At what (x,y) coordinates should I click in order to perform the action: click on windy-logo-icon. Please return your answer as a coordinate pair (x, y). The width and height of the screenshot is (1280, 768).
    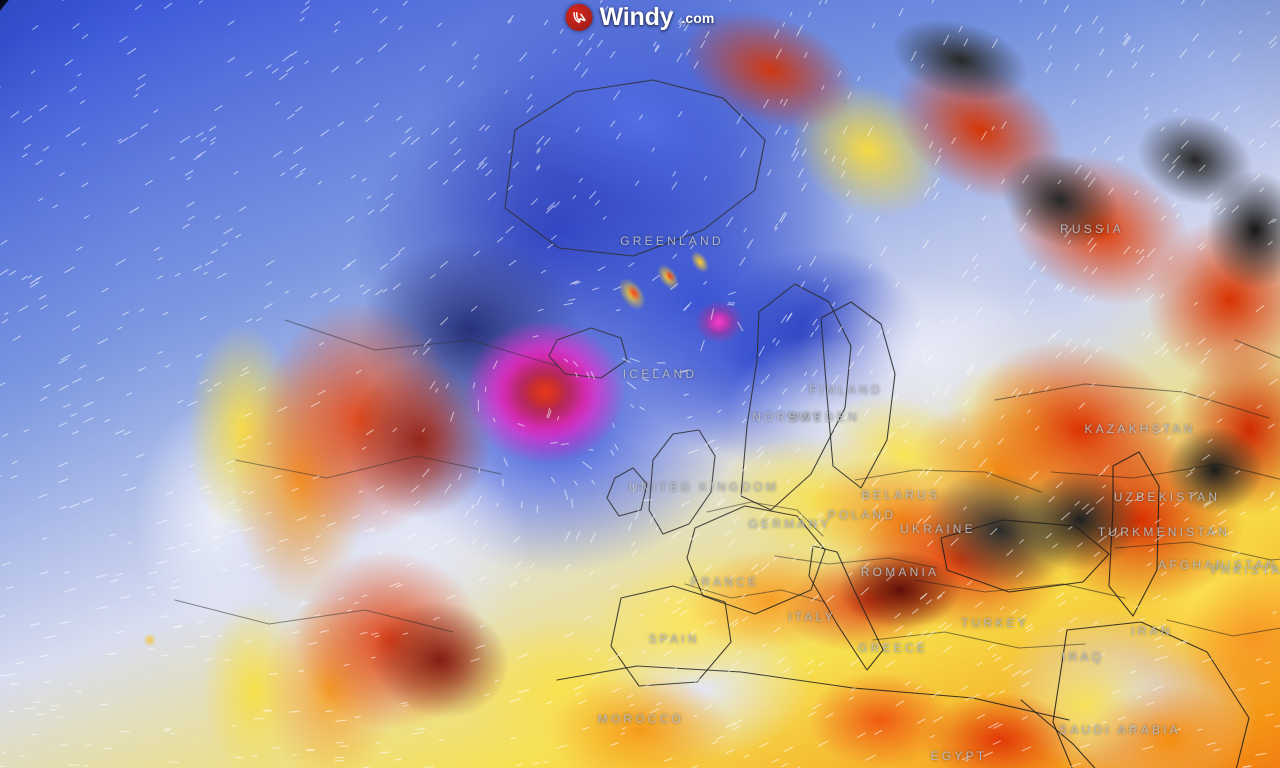
    Looking at the image, I should click on (579, 17).